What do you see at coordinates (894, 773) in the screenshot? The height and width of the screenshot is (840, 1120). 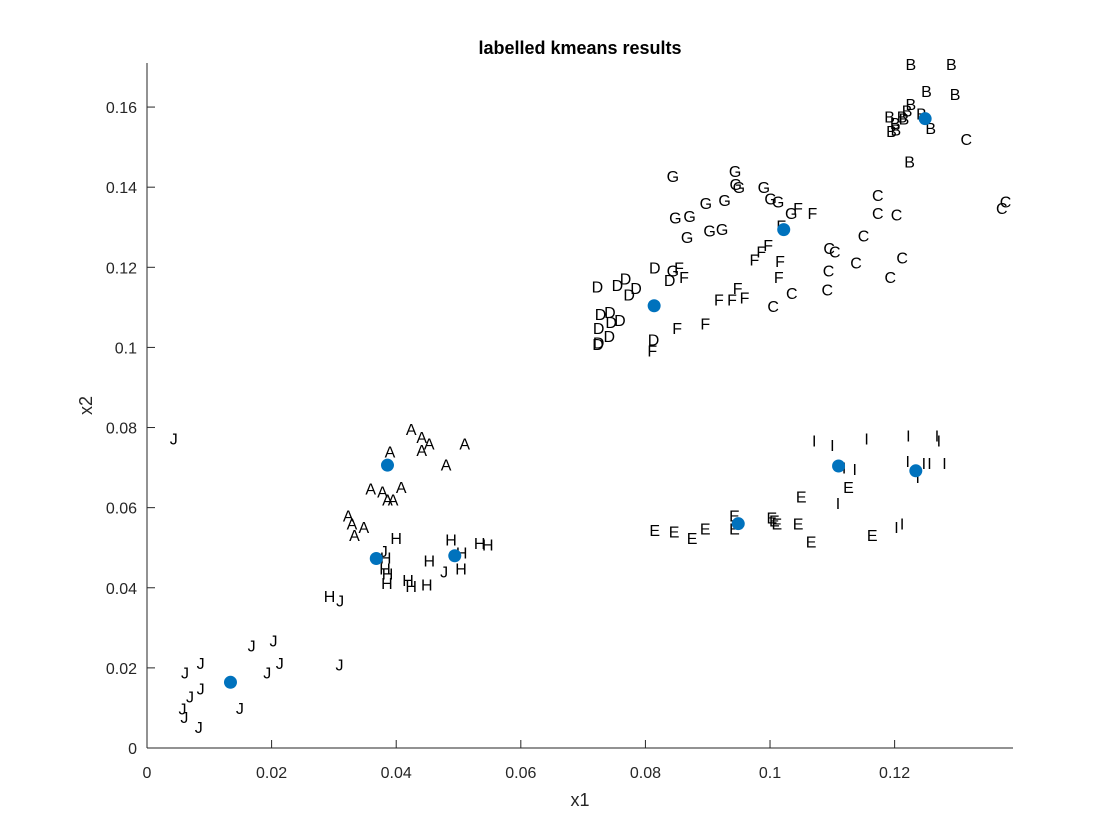 I see `x-tick-label: 0.12` at bounding box center [894, 773].